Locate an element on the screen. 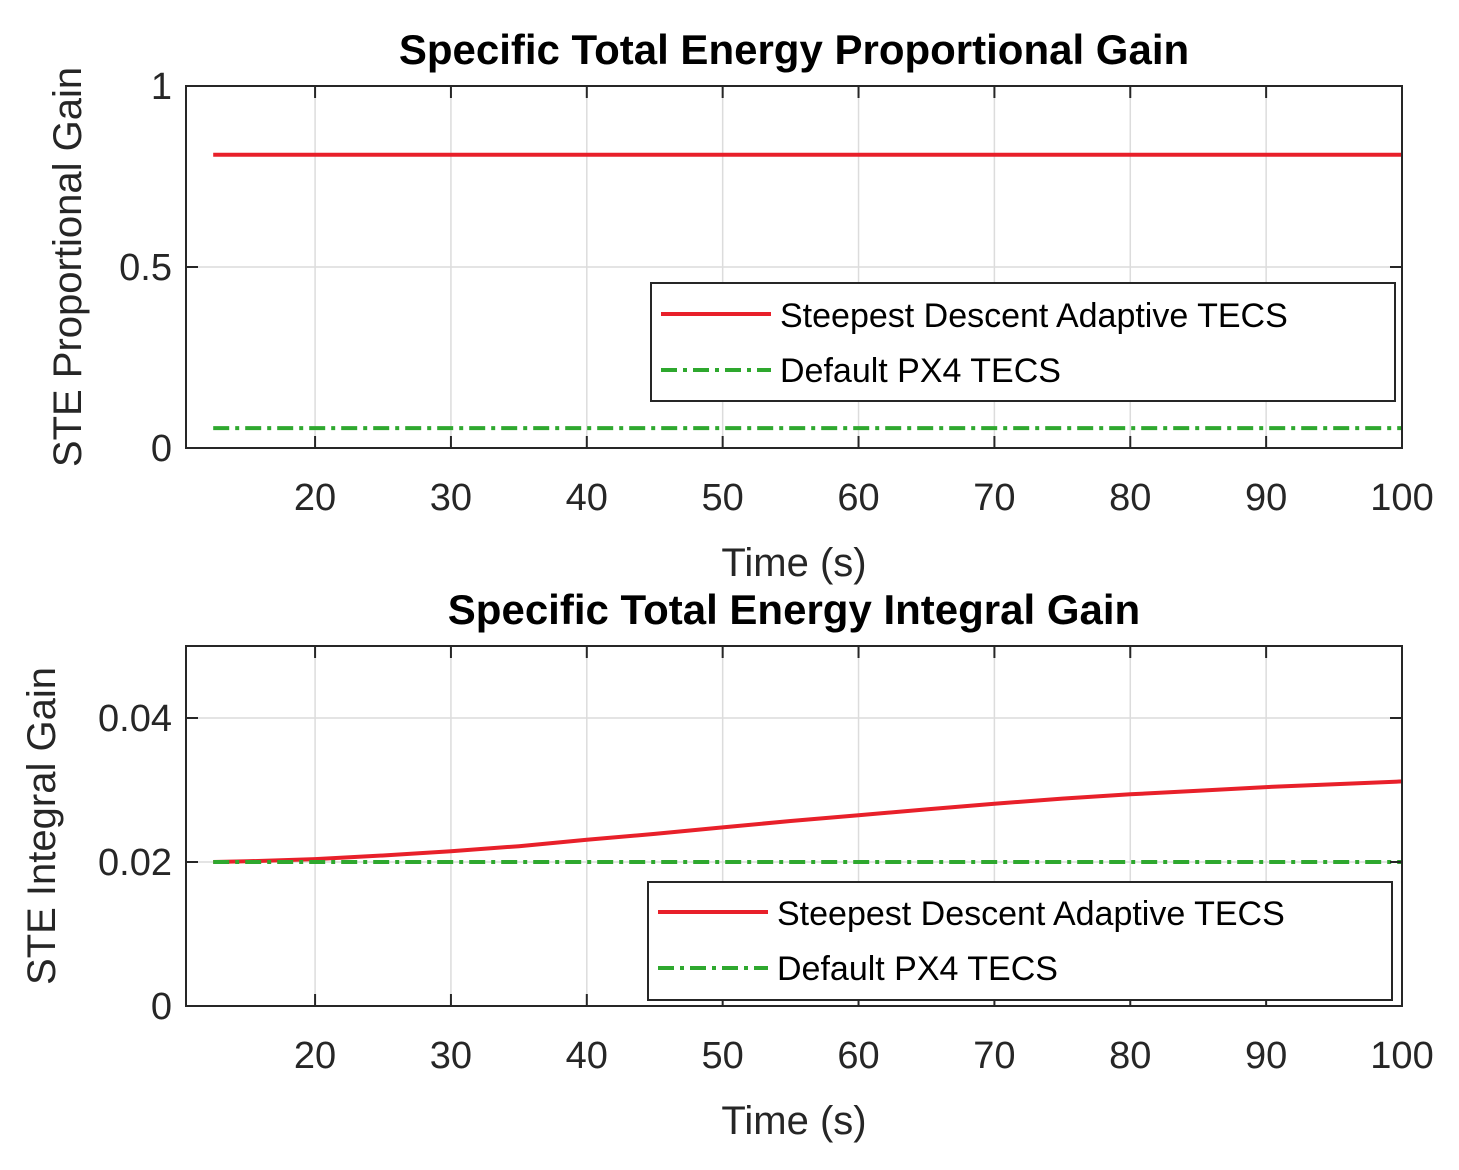 The image size is (1459, 1170). y-tick-label: 1 is located at coordinates (161, 87).